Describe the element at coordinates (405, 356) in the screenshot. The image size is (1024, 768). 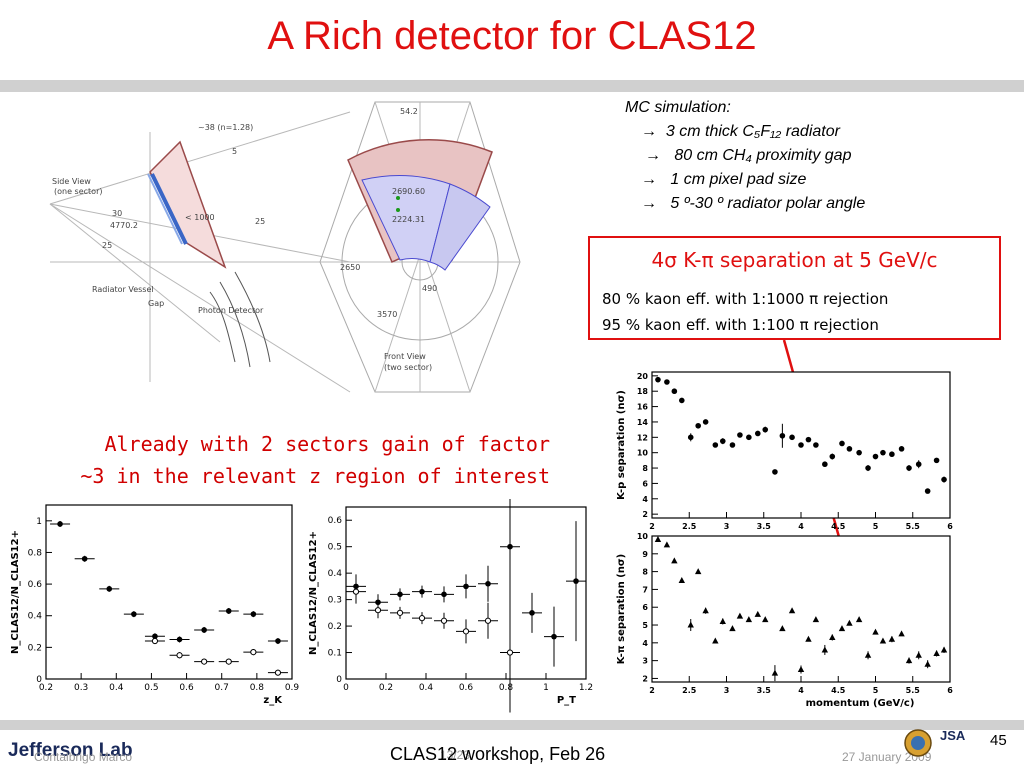
I see `label-front-view: Front View` at that location.